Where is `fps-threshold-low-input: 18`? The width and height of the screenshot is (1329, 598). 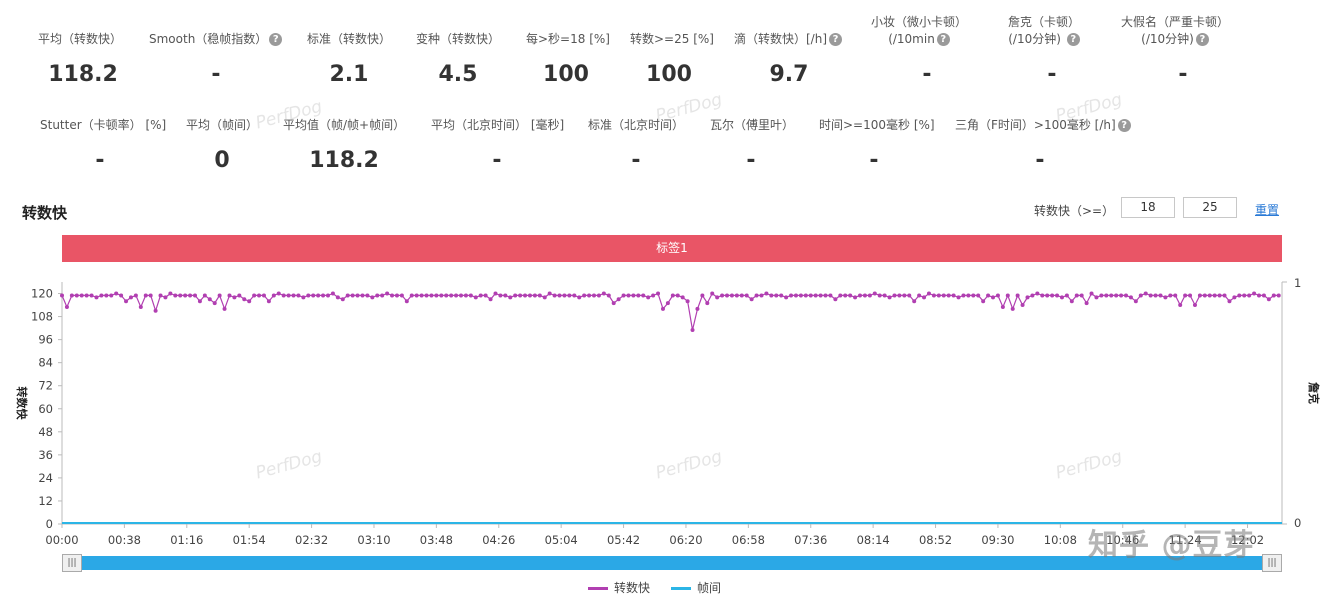
fps-threshold-low-input: 18 is located at coordinates (1148, 207).